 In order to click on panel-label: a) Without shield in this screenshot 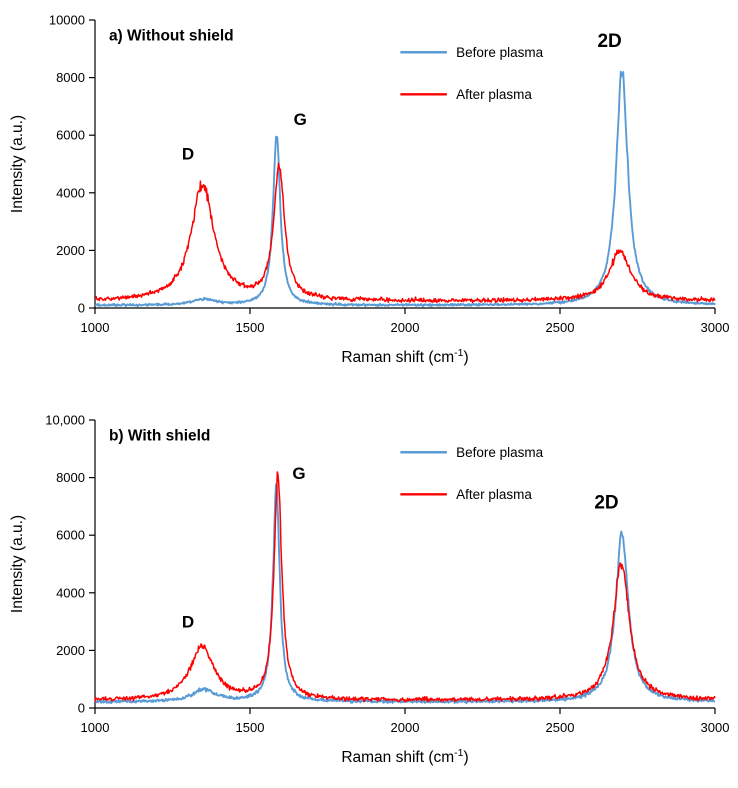, I will do `click(171, 36)`.